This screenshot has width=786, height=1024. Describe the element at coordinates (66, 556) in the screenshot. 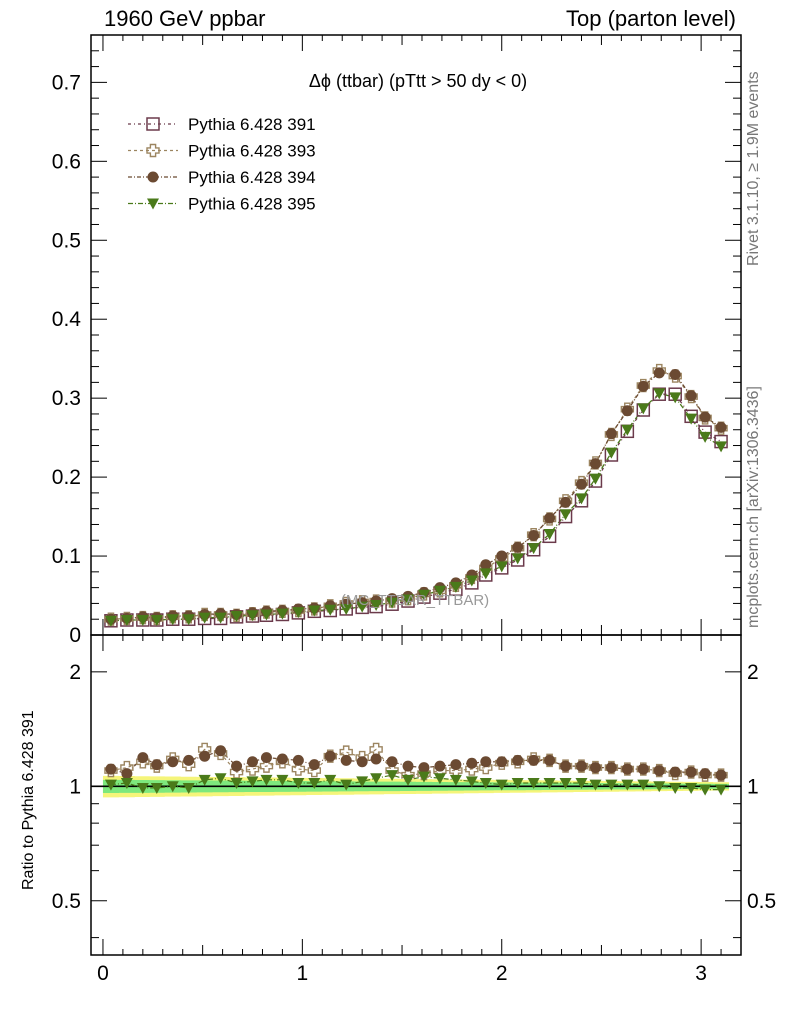

I see `main-y-tick-label-1: 0.1` at that location.